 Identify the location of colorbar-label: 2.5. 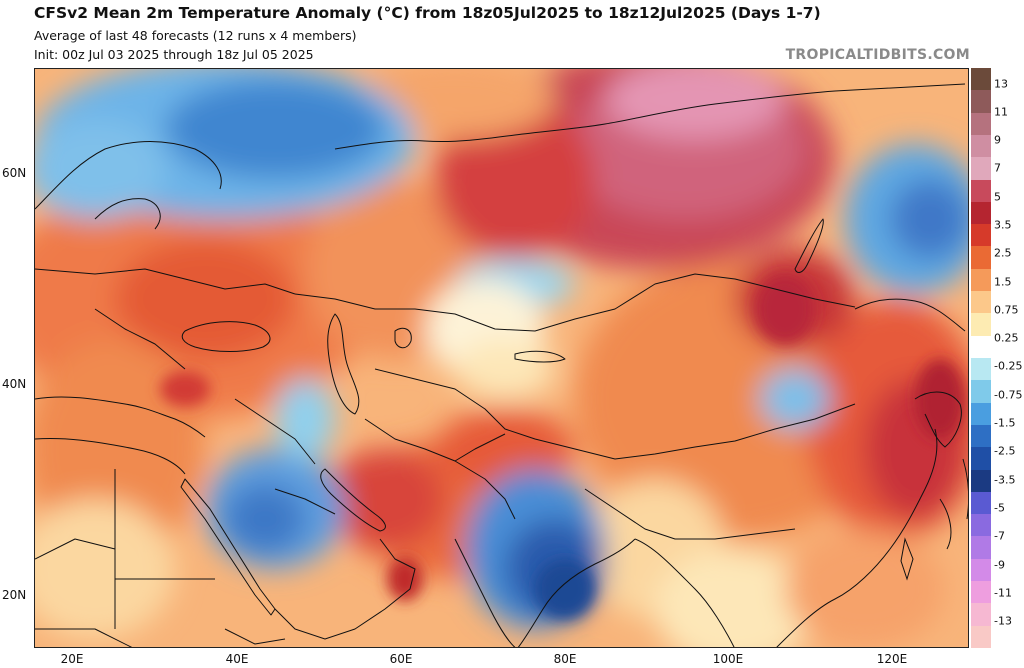
(1003, 253).